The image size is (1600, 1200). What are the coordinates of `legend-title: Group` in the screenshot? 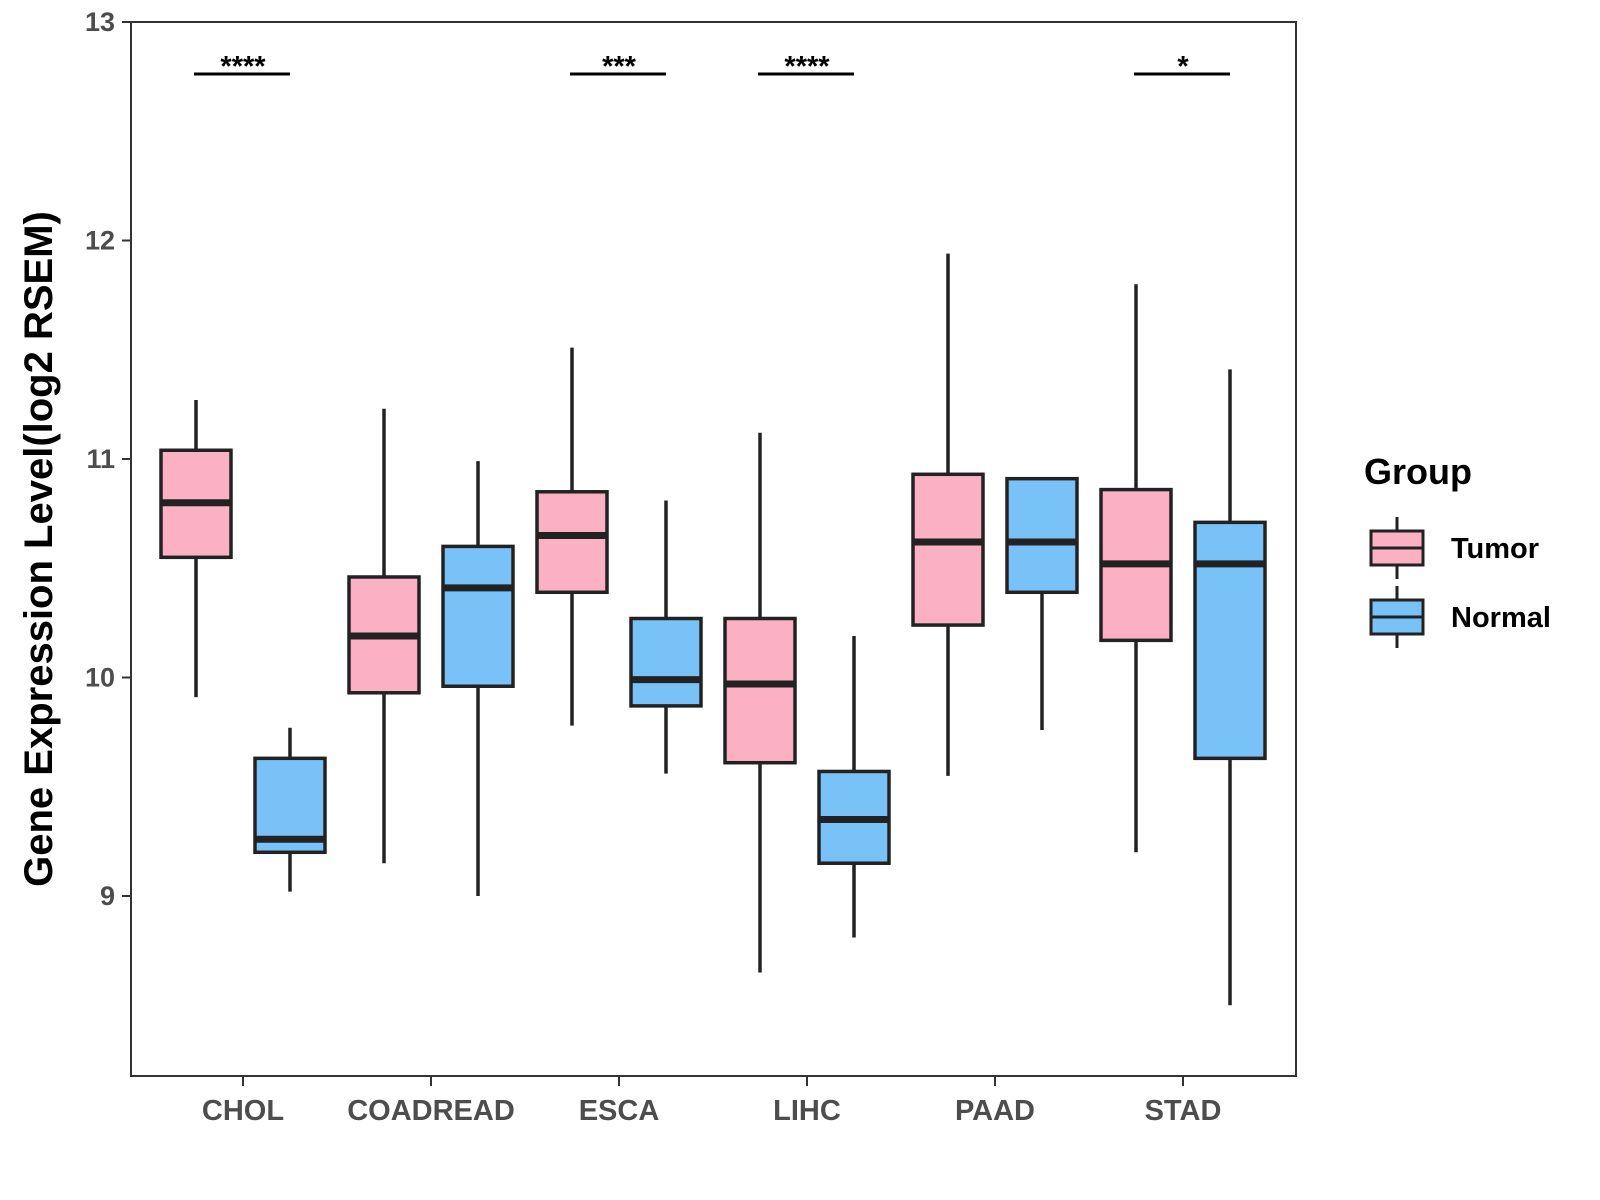 It's located at (1418, 471).